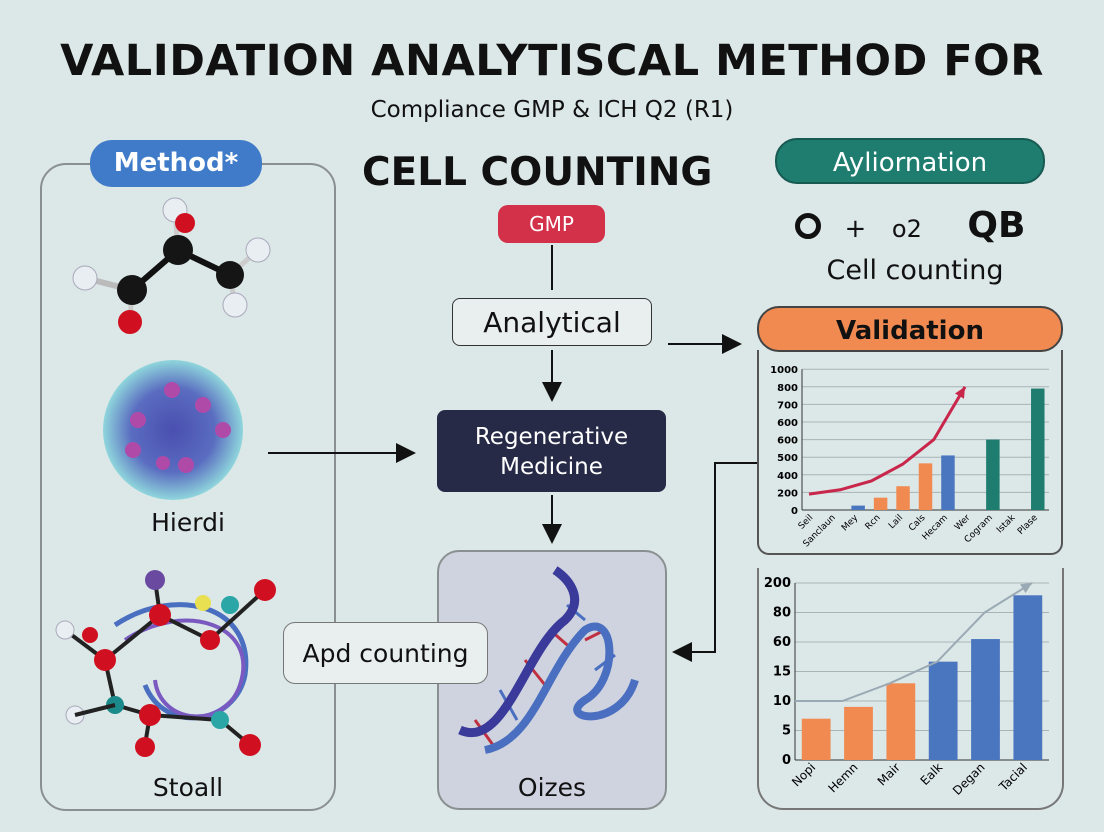 The height and width of the screenshot is (832, 1104). What do you see at coordinates (552, 110) in the screenshot?
I see `subtitle: Compliance GMP & ICH Q2 (R1)` at bounding box center [552, 110].